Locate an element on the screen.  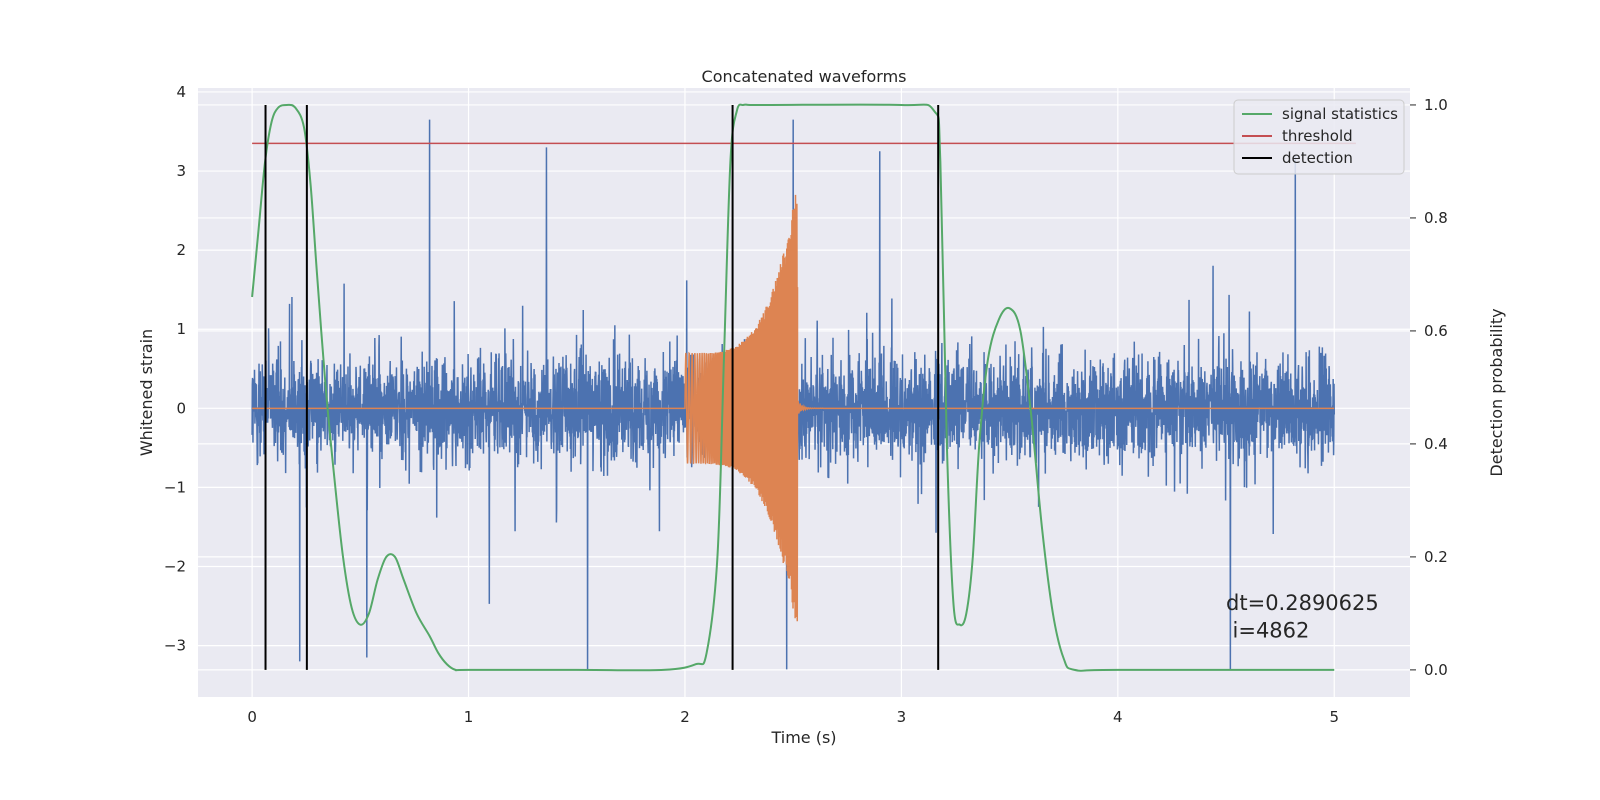
y-right-tick-label: 0.6 is located at coordinates (1436, 331).